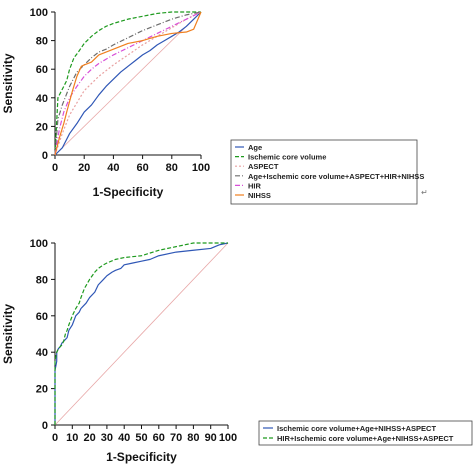 The height and width of the screenshot is (467, 474). I want to click on legend-label-aspect: ASPECT, so click(263, 166).